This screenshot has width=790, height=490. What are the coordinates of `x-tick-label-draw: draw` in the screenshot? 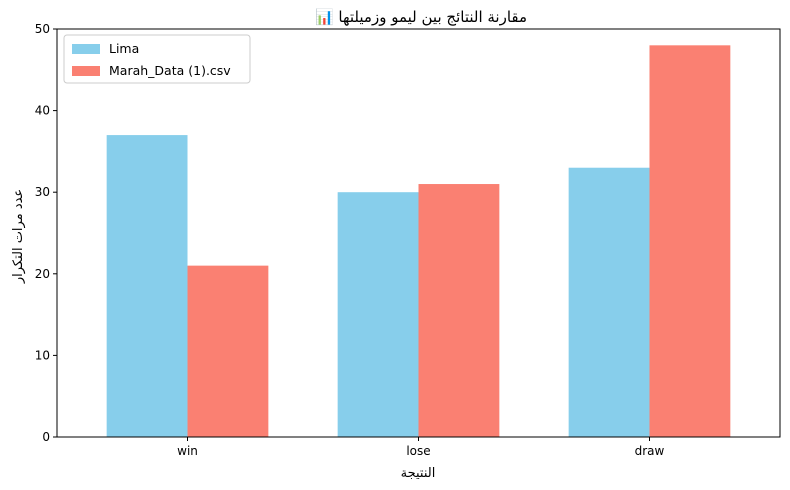 It's located at (650, 451).